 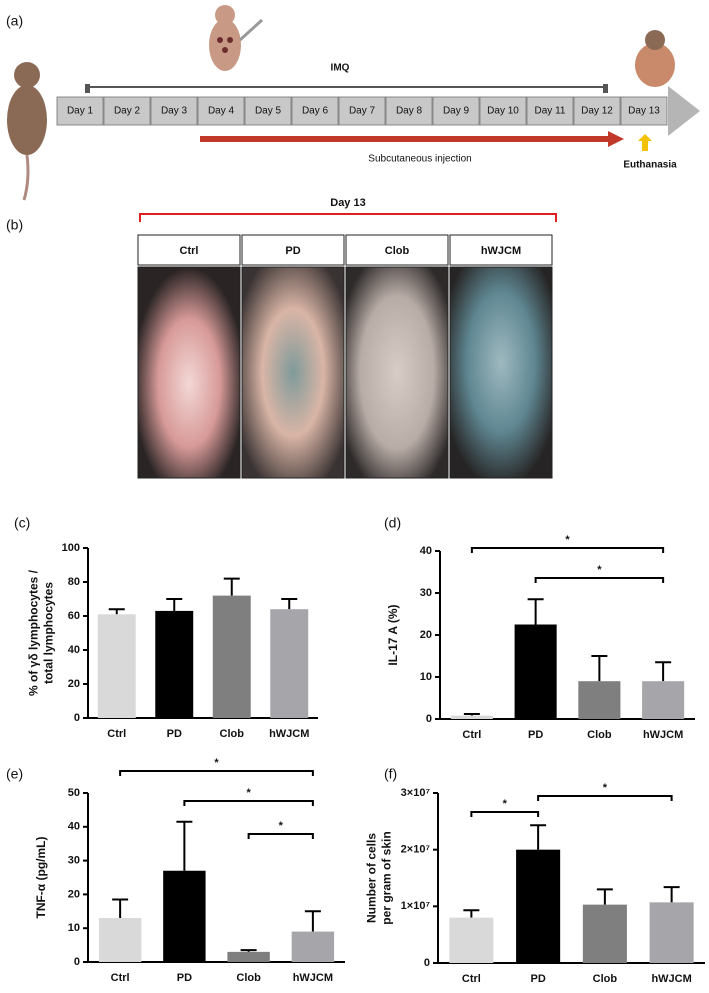 What do you see at coordinates (347, 203) in the screenshot?
I see `photos-title: Day 13` at bounding box center [347, 203].